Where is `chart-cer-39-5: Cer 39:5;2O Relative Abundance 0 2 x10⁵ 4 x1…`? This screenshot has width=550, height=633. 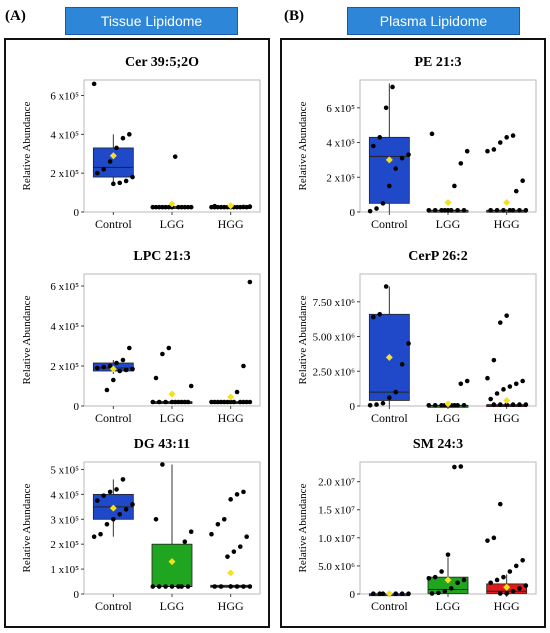
chart-cer-39-5: Cer 39:5;2O Relative Abundance 0 2 x10⁵ 4 x1… is located at coordinates (141, 143).